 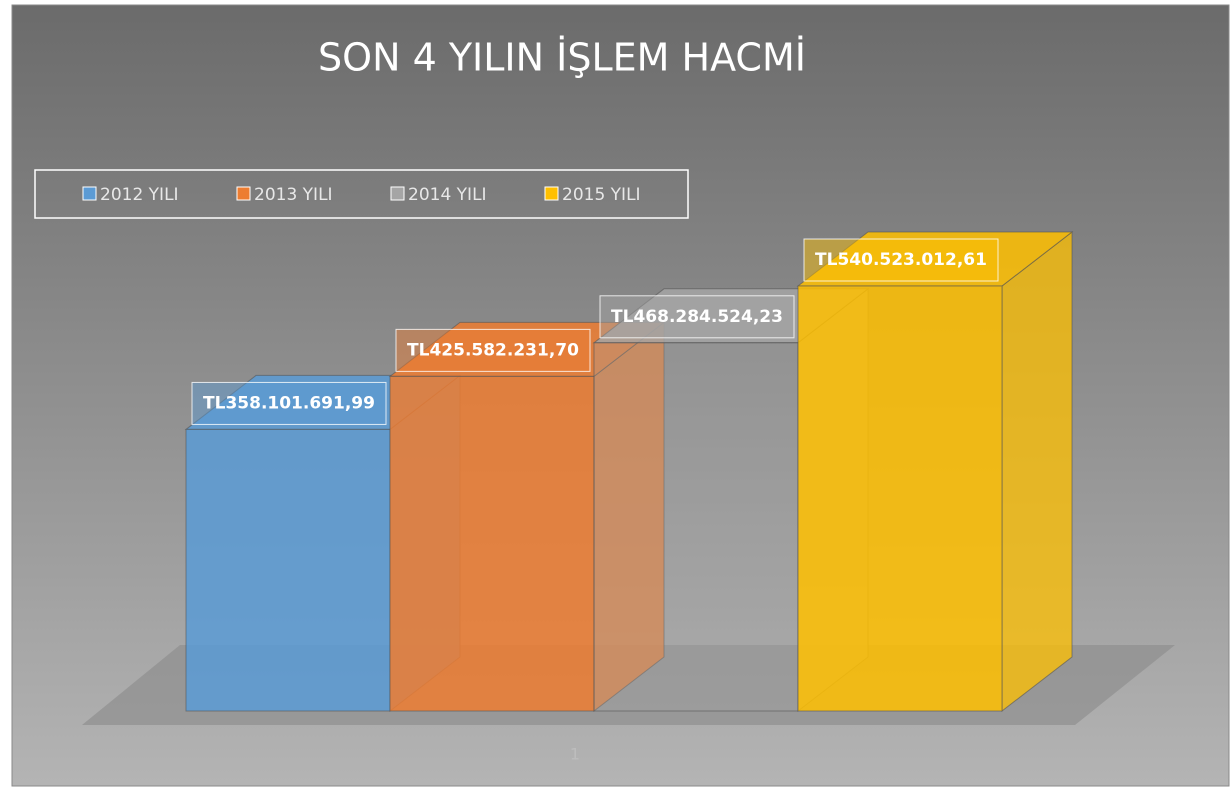 What do you see at coordinates (361, 194) in the screenshot?
I see `legend-box` at bounding box center [361, 194].